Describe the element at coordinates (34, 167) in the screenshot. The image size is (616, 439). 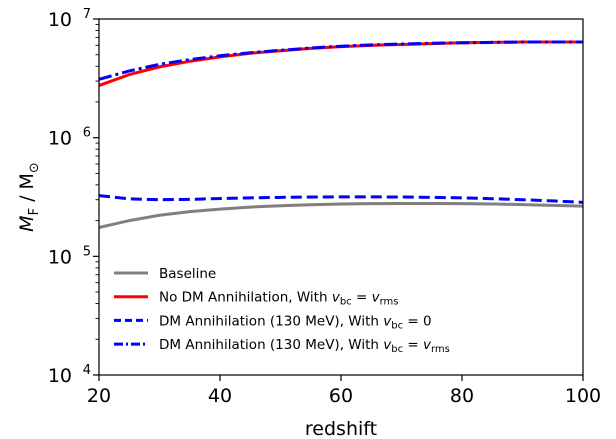
I see `y-label-sun-sub: ⊙` at that location.